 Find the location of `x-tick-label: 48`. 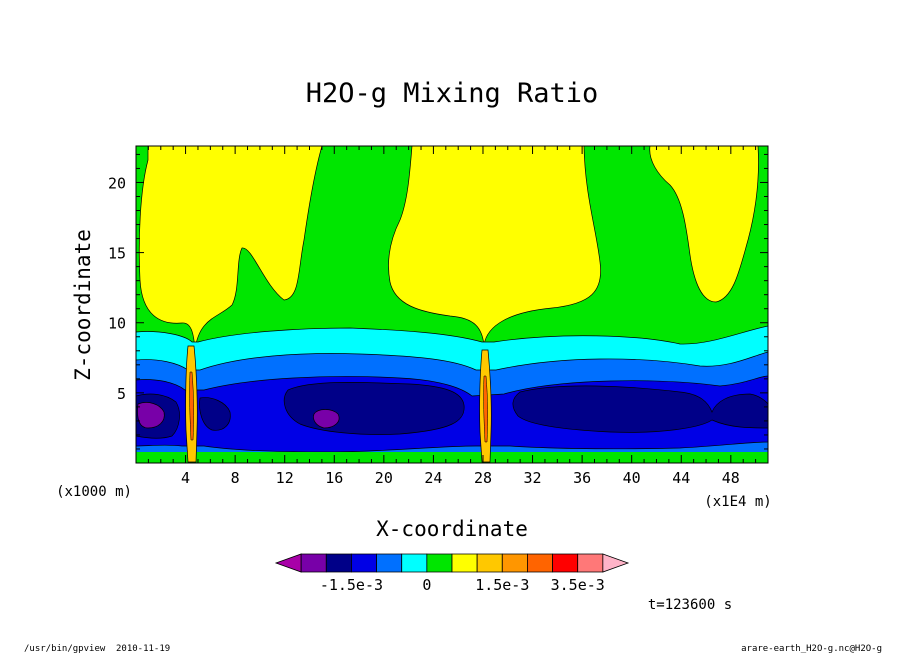

x-tick-label: 48 is located at coordinates (731, 478).